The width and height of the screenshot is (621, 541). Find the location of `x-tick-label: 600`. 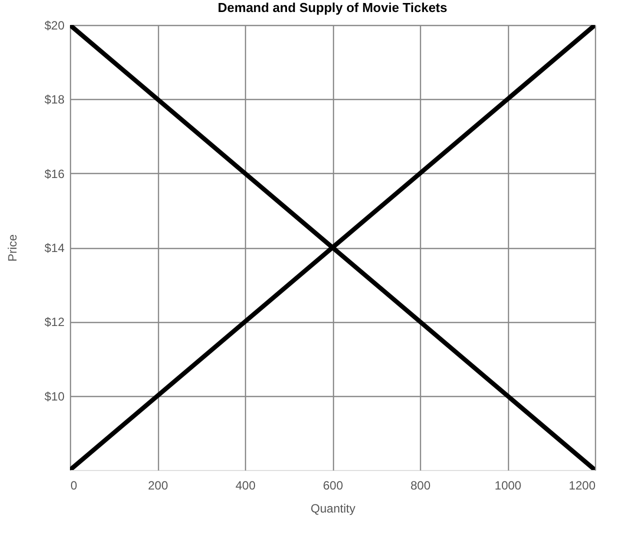

x-tick-label: 600 is located at coordinates (333, 485).